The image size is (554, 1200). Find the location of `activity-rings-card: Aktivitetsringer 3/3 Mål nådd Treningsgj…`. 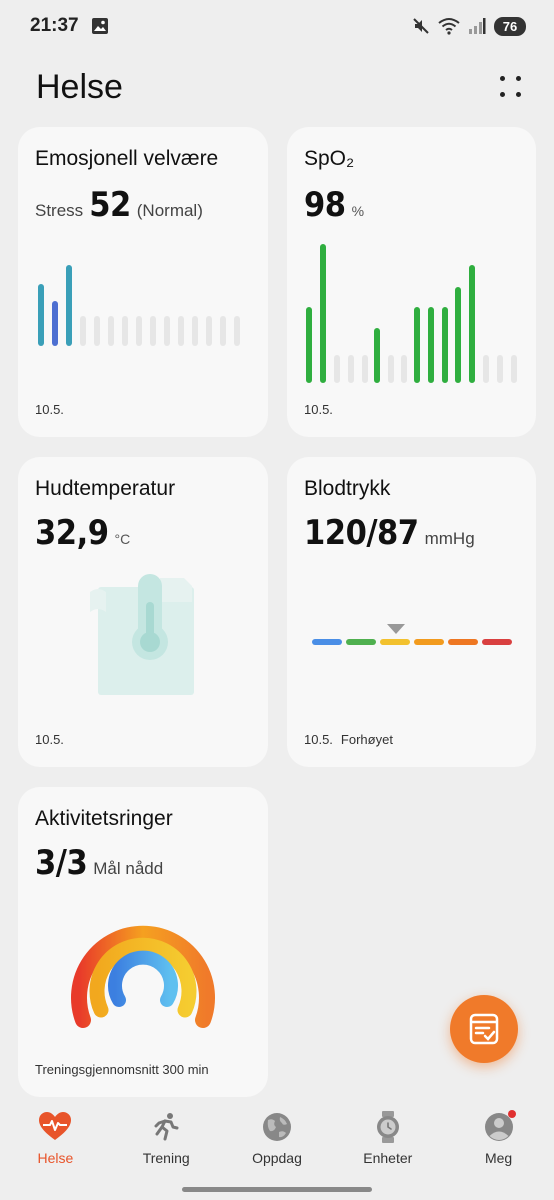

activity-rings-card: Aktivitetsringer 3/3 Mål nådd Treningsgj… is located at coordinates (143, 942).